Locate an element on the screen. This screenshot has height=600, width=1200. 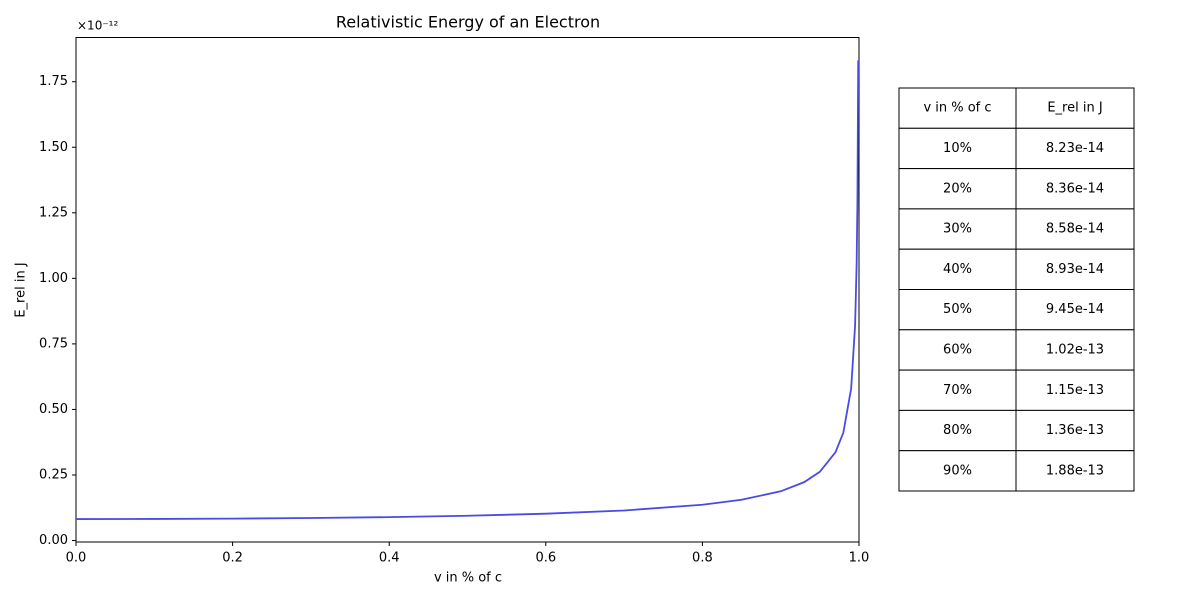
y-tick-label: 0.75 is located at coordinates (53, 343).